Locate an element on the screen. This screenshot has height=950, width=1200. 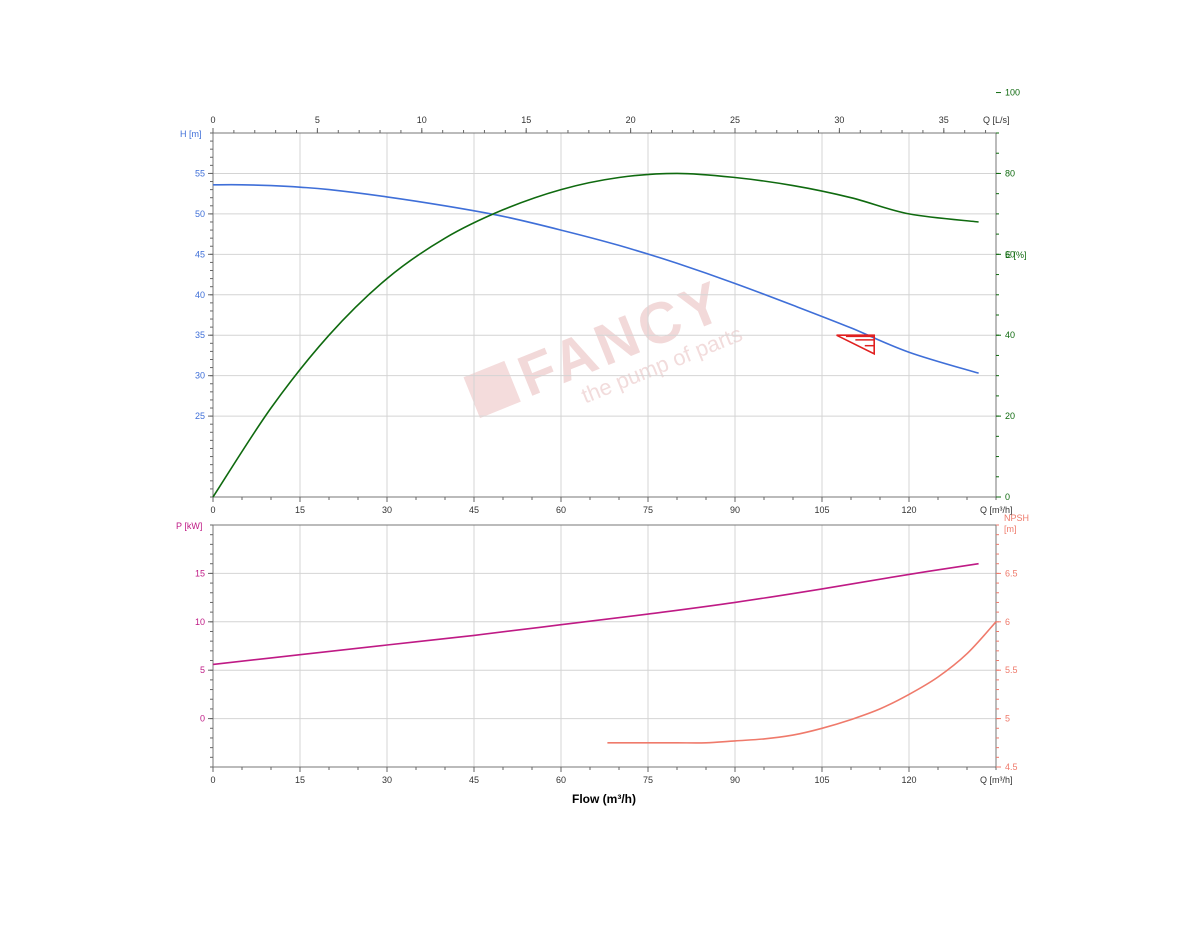
top-x-tick-label: 90 is located at coordinates (735, 510).